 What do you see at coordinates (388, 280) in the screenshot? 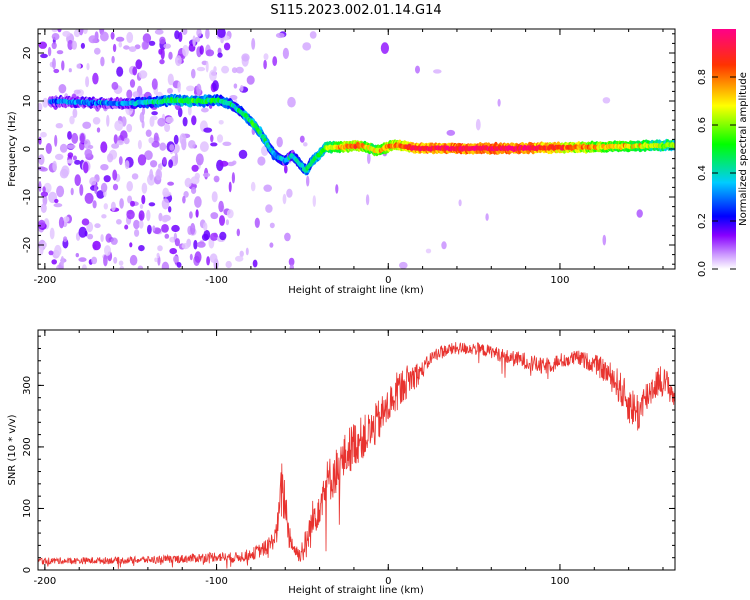
I see `spectrogram-xtick-label: 0` at bounding box center [388, 280].